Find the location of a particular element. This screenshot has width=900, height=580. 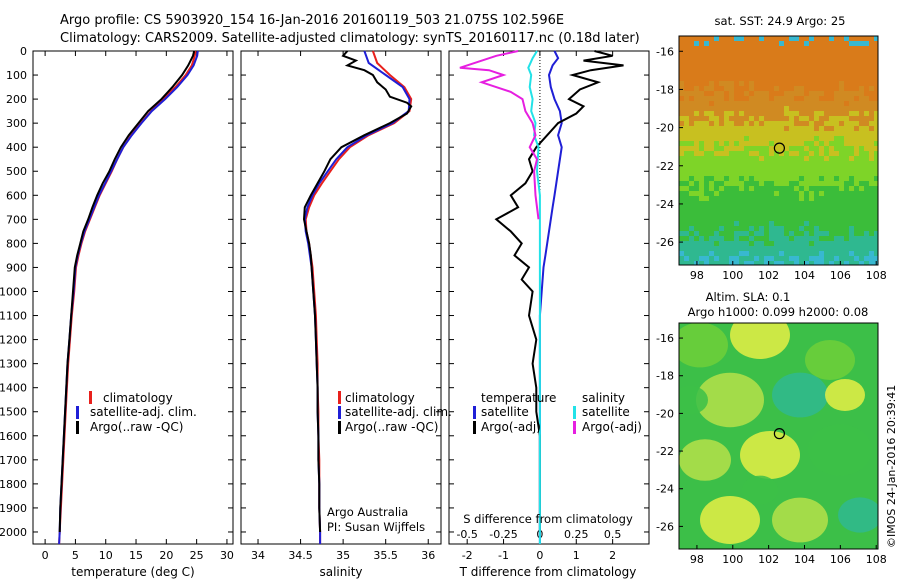

sla-blob is located at coordinates (730, 520).